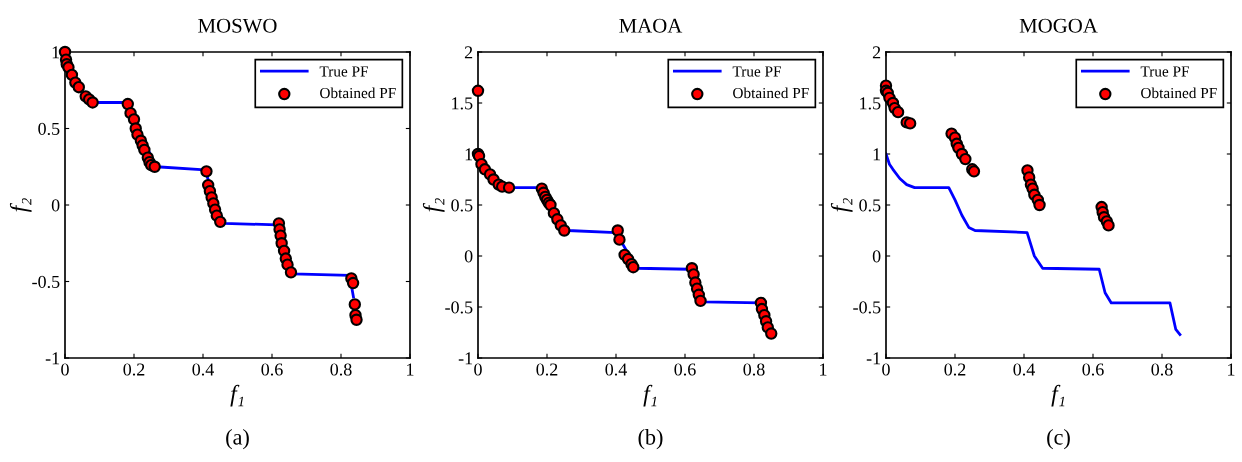  Describe the element at coordinates (1058, 25) in the screenshot. I see `chart-title: MOGOA` at that location.